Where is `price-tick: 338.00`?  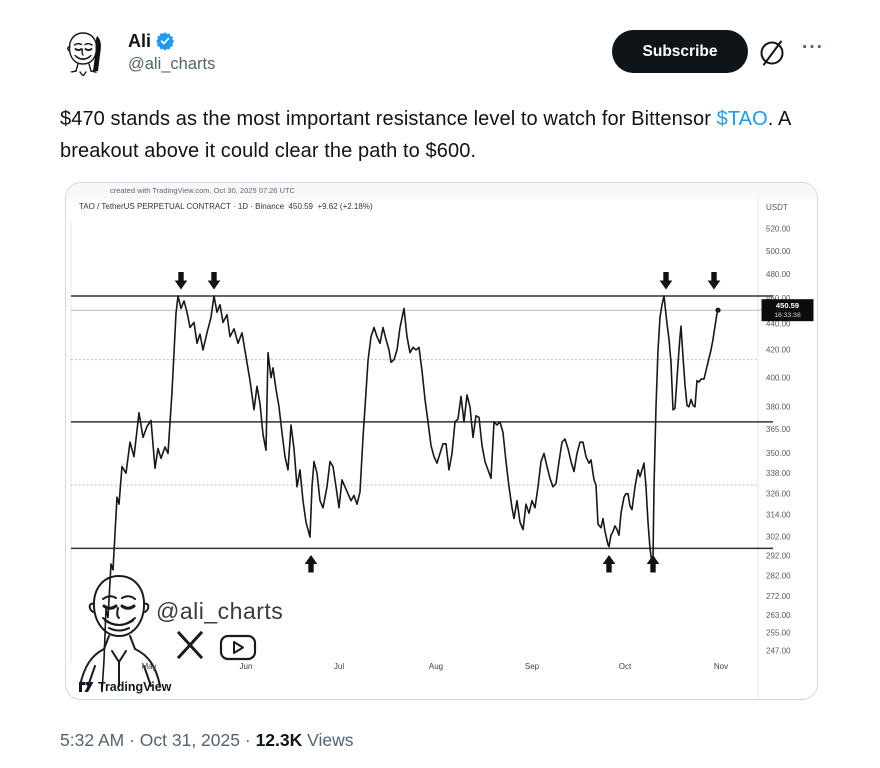 price-tick: 338.00 is located at coordinates (778, 473).